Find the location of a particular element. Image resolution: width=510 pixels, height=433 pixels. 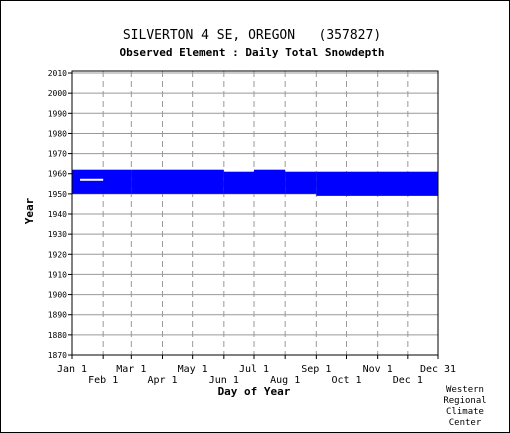

x-tick-label: Jul 1 is located at coordinates (254, 369).